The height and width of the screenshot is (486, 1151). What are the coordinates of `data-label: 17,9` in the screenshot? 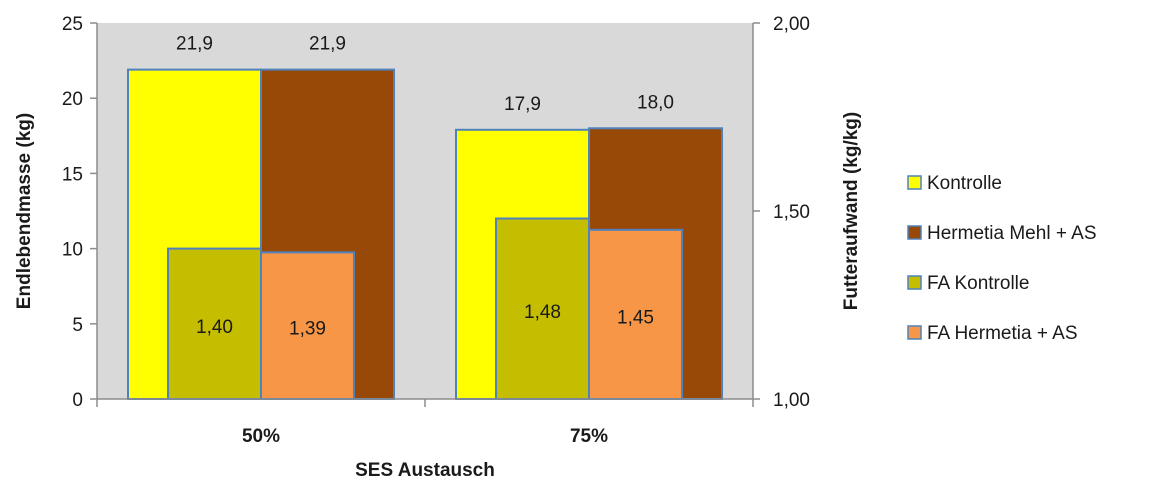 It's located at (522, 104).